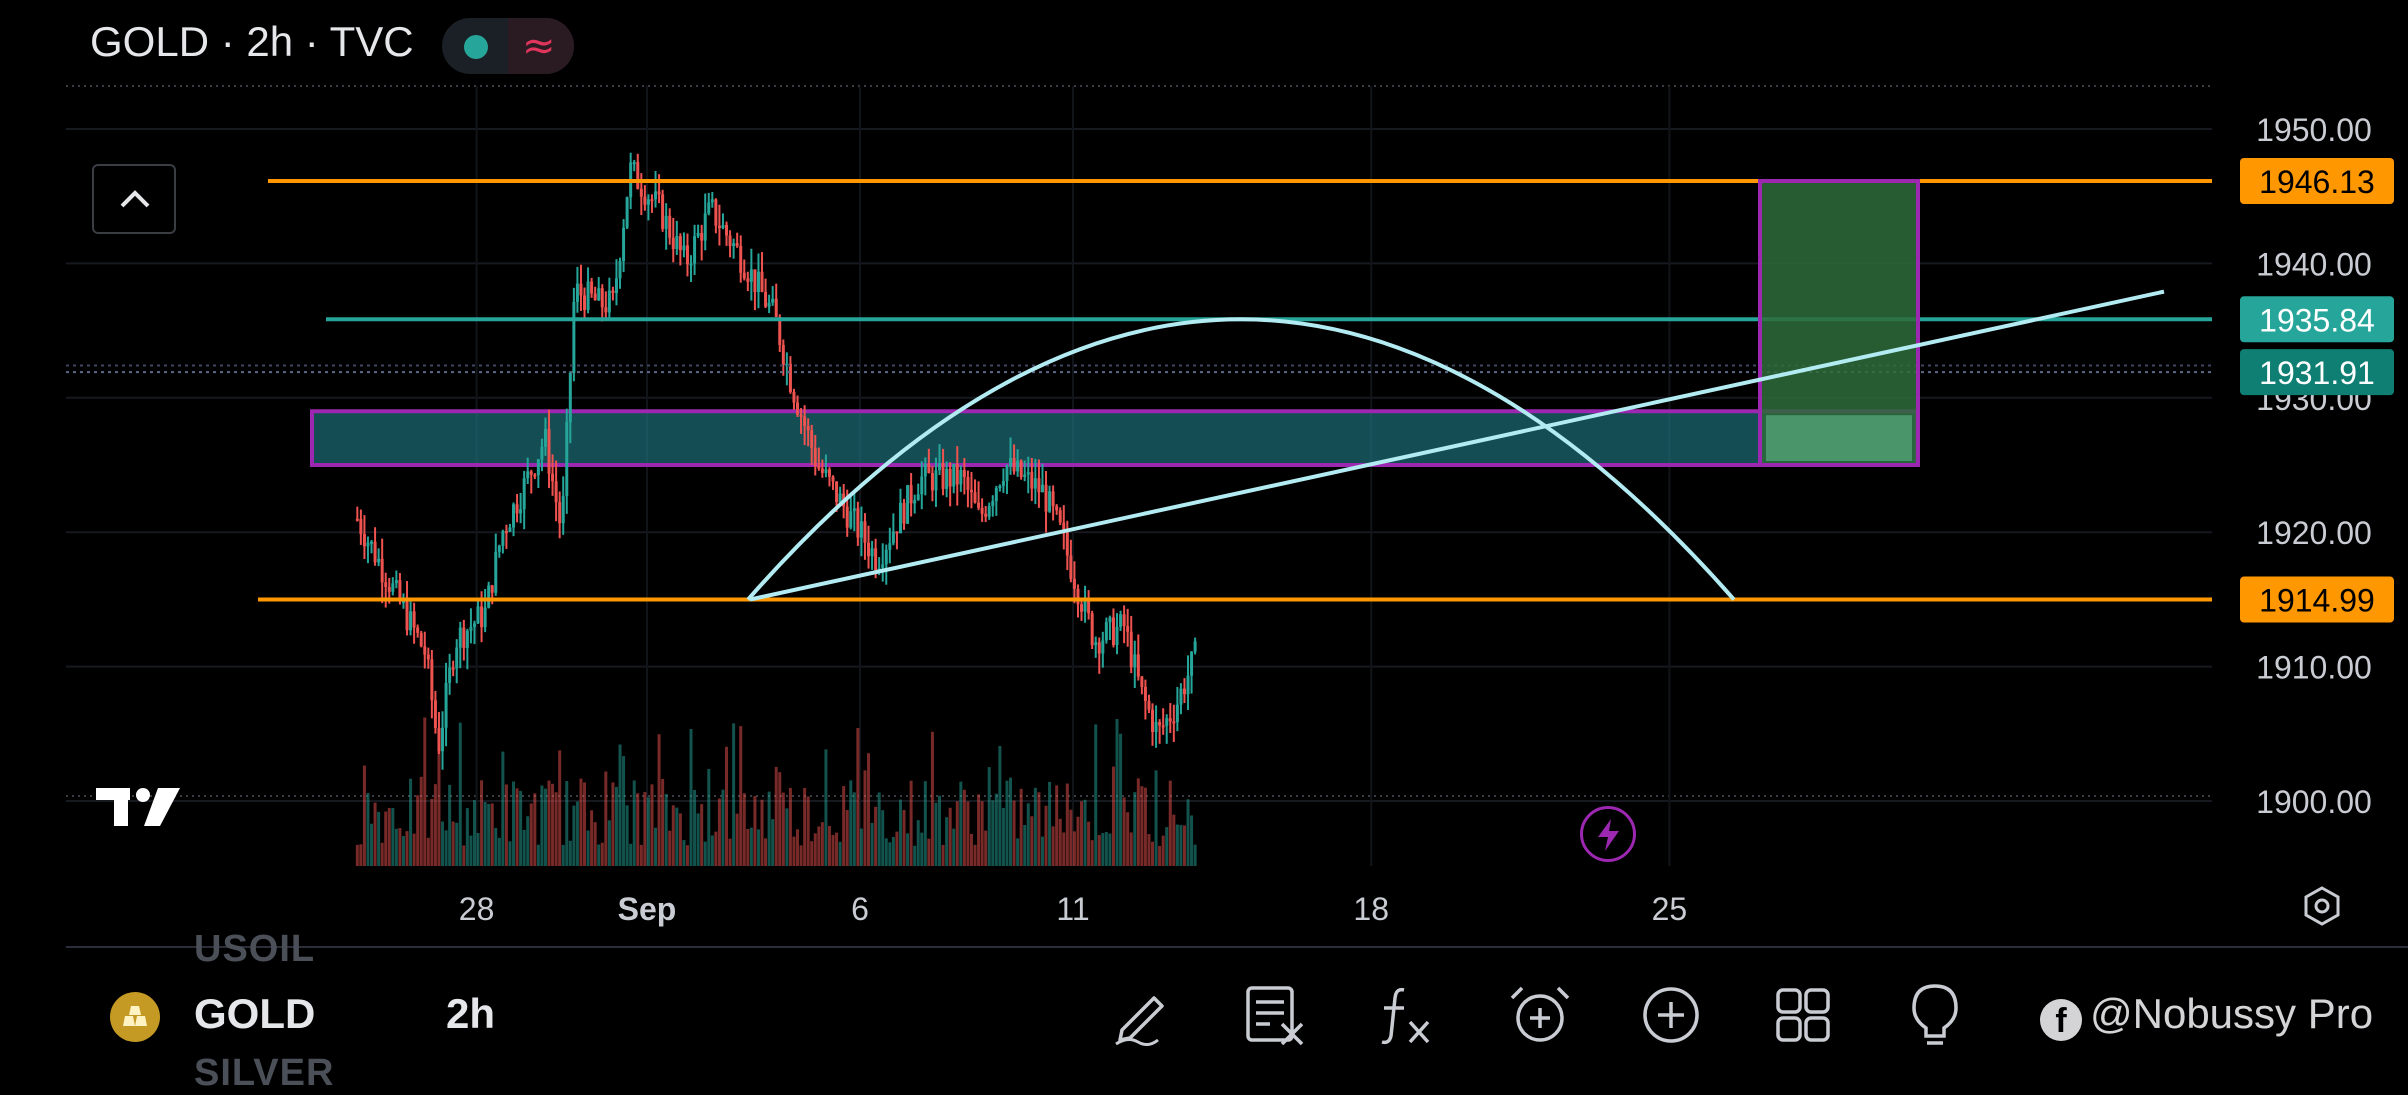 The width and height of the screenshot is (2408, 1095). Describe the element at coordinates (1275, 1015) in the screenshot. I see `remove-drawings-button` at that location.